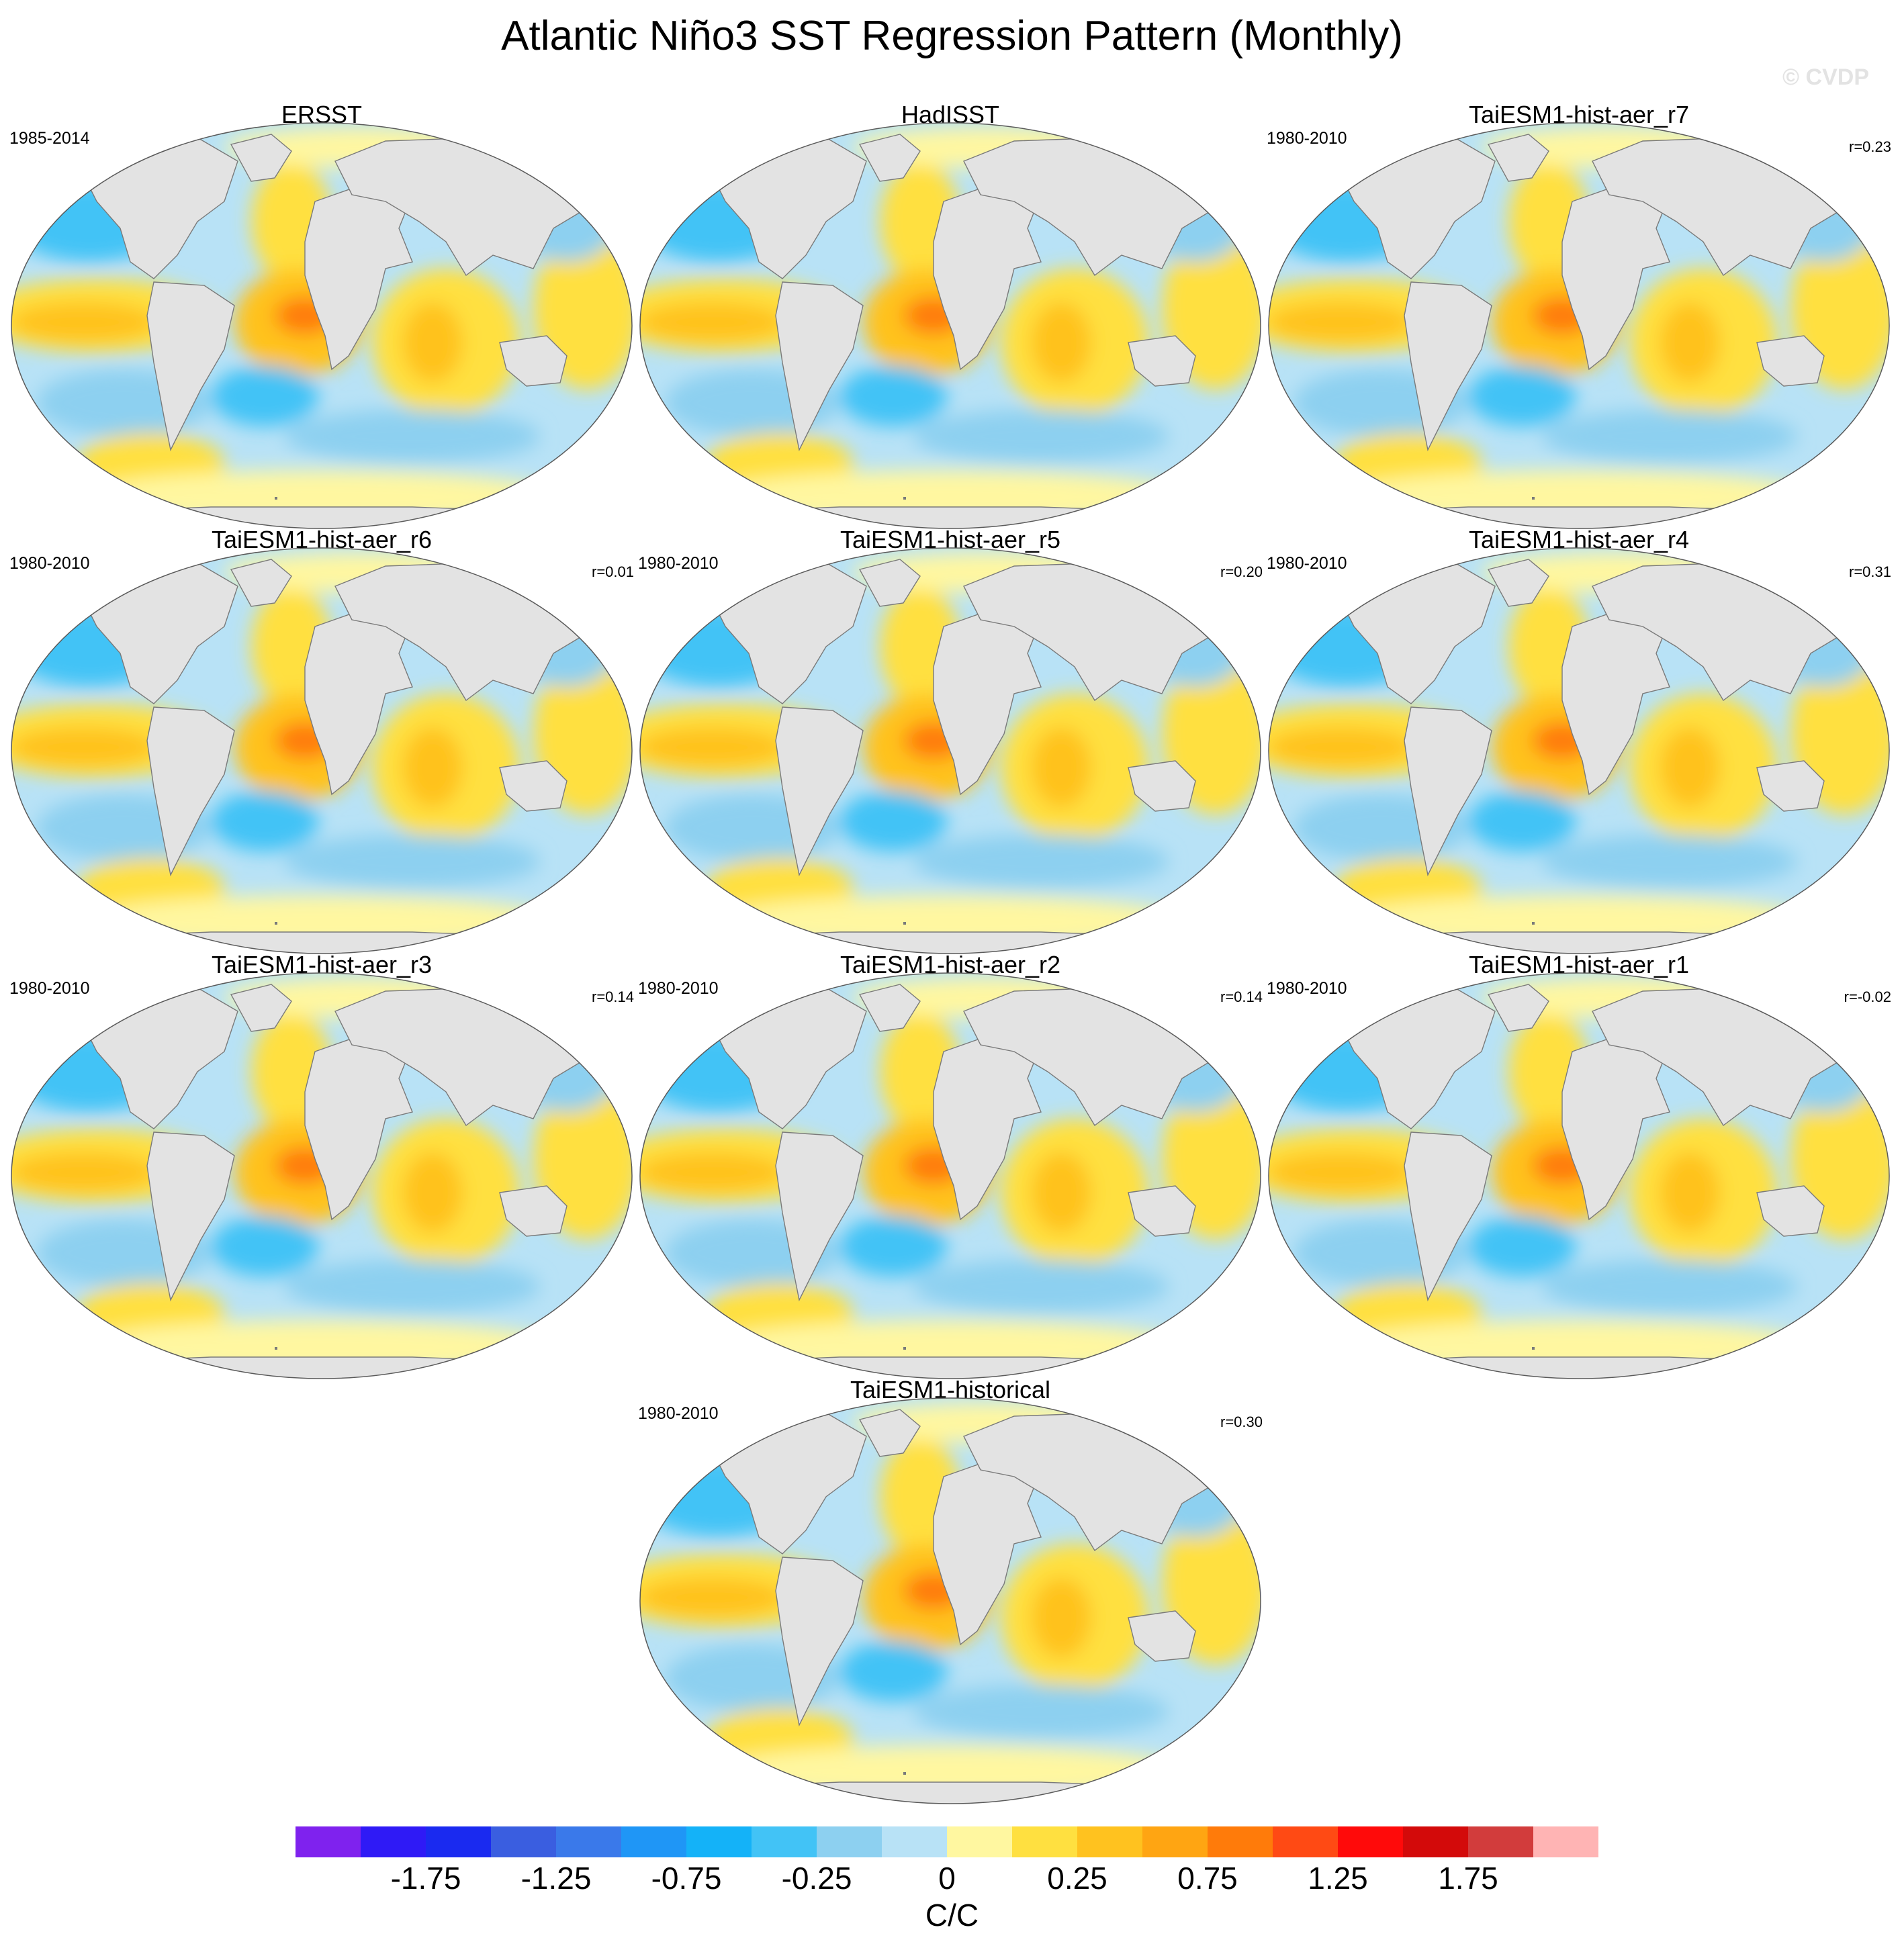 Image resolution: width=1904 pixels, height=1948 pixels. I want to click on colorbar-tick-label: 0.75, so click(1207, 1879).